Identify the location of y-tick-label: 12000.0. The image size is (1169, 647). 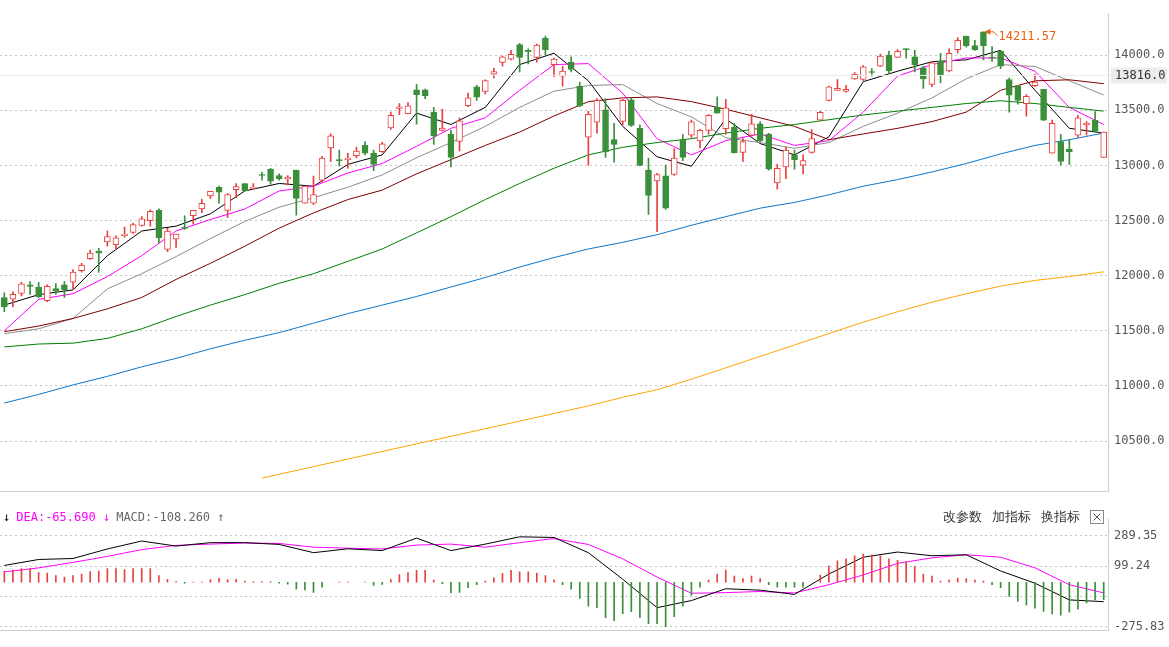
(1139, 274).